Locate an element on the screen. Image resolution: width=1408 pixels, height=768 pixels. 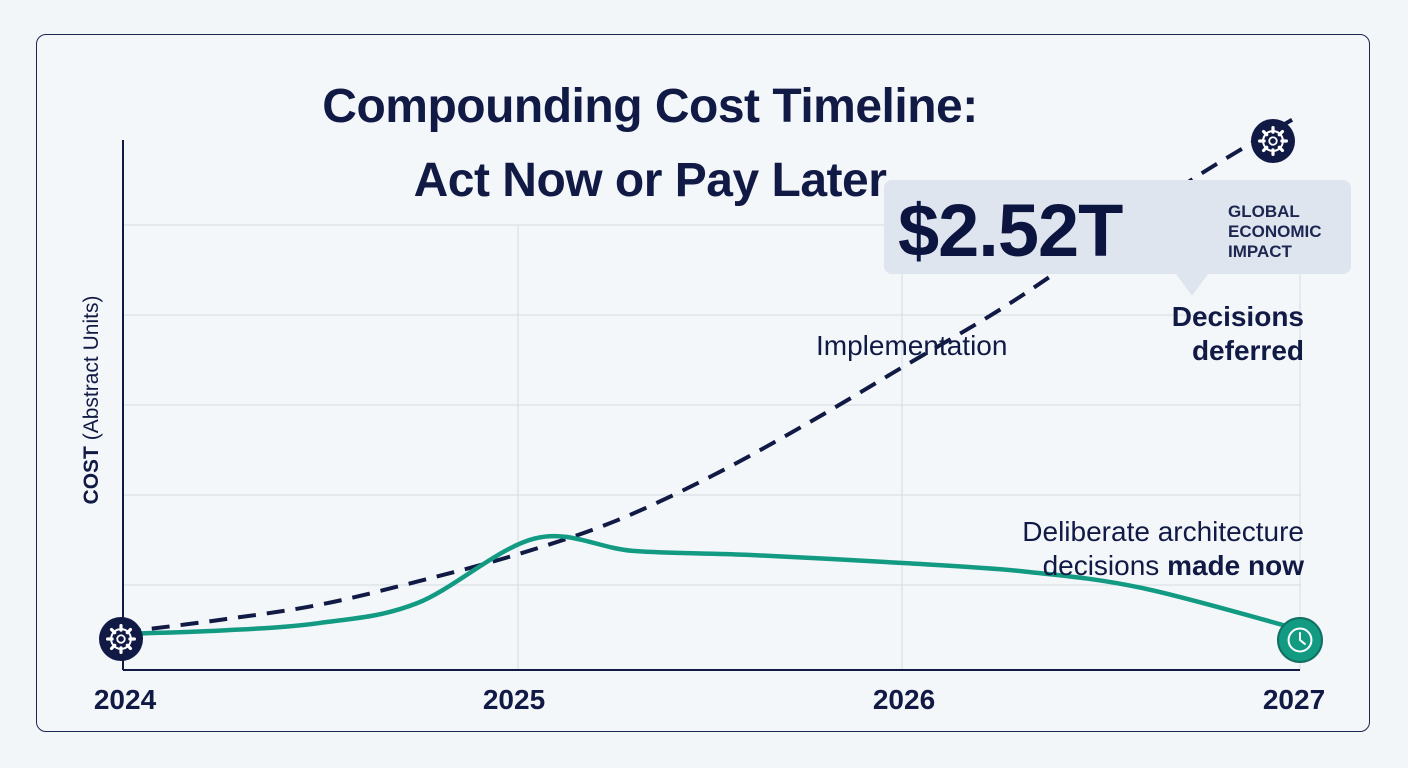
deferred-annotation: Decisions deferred is located at coordinates (1238, 334).